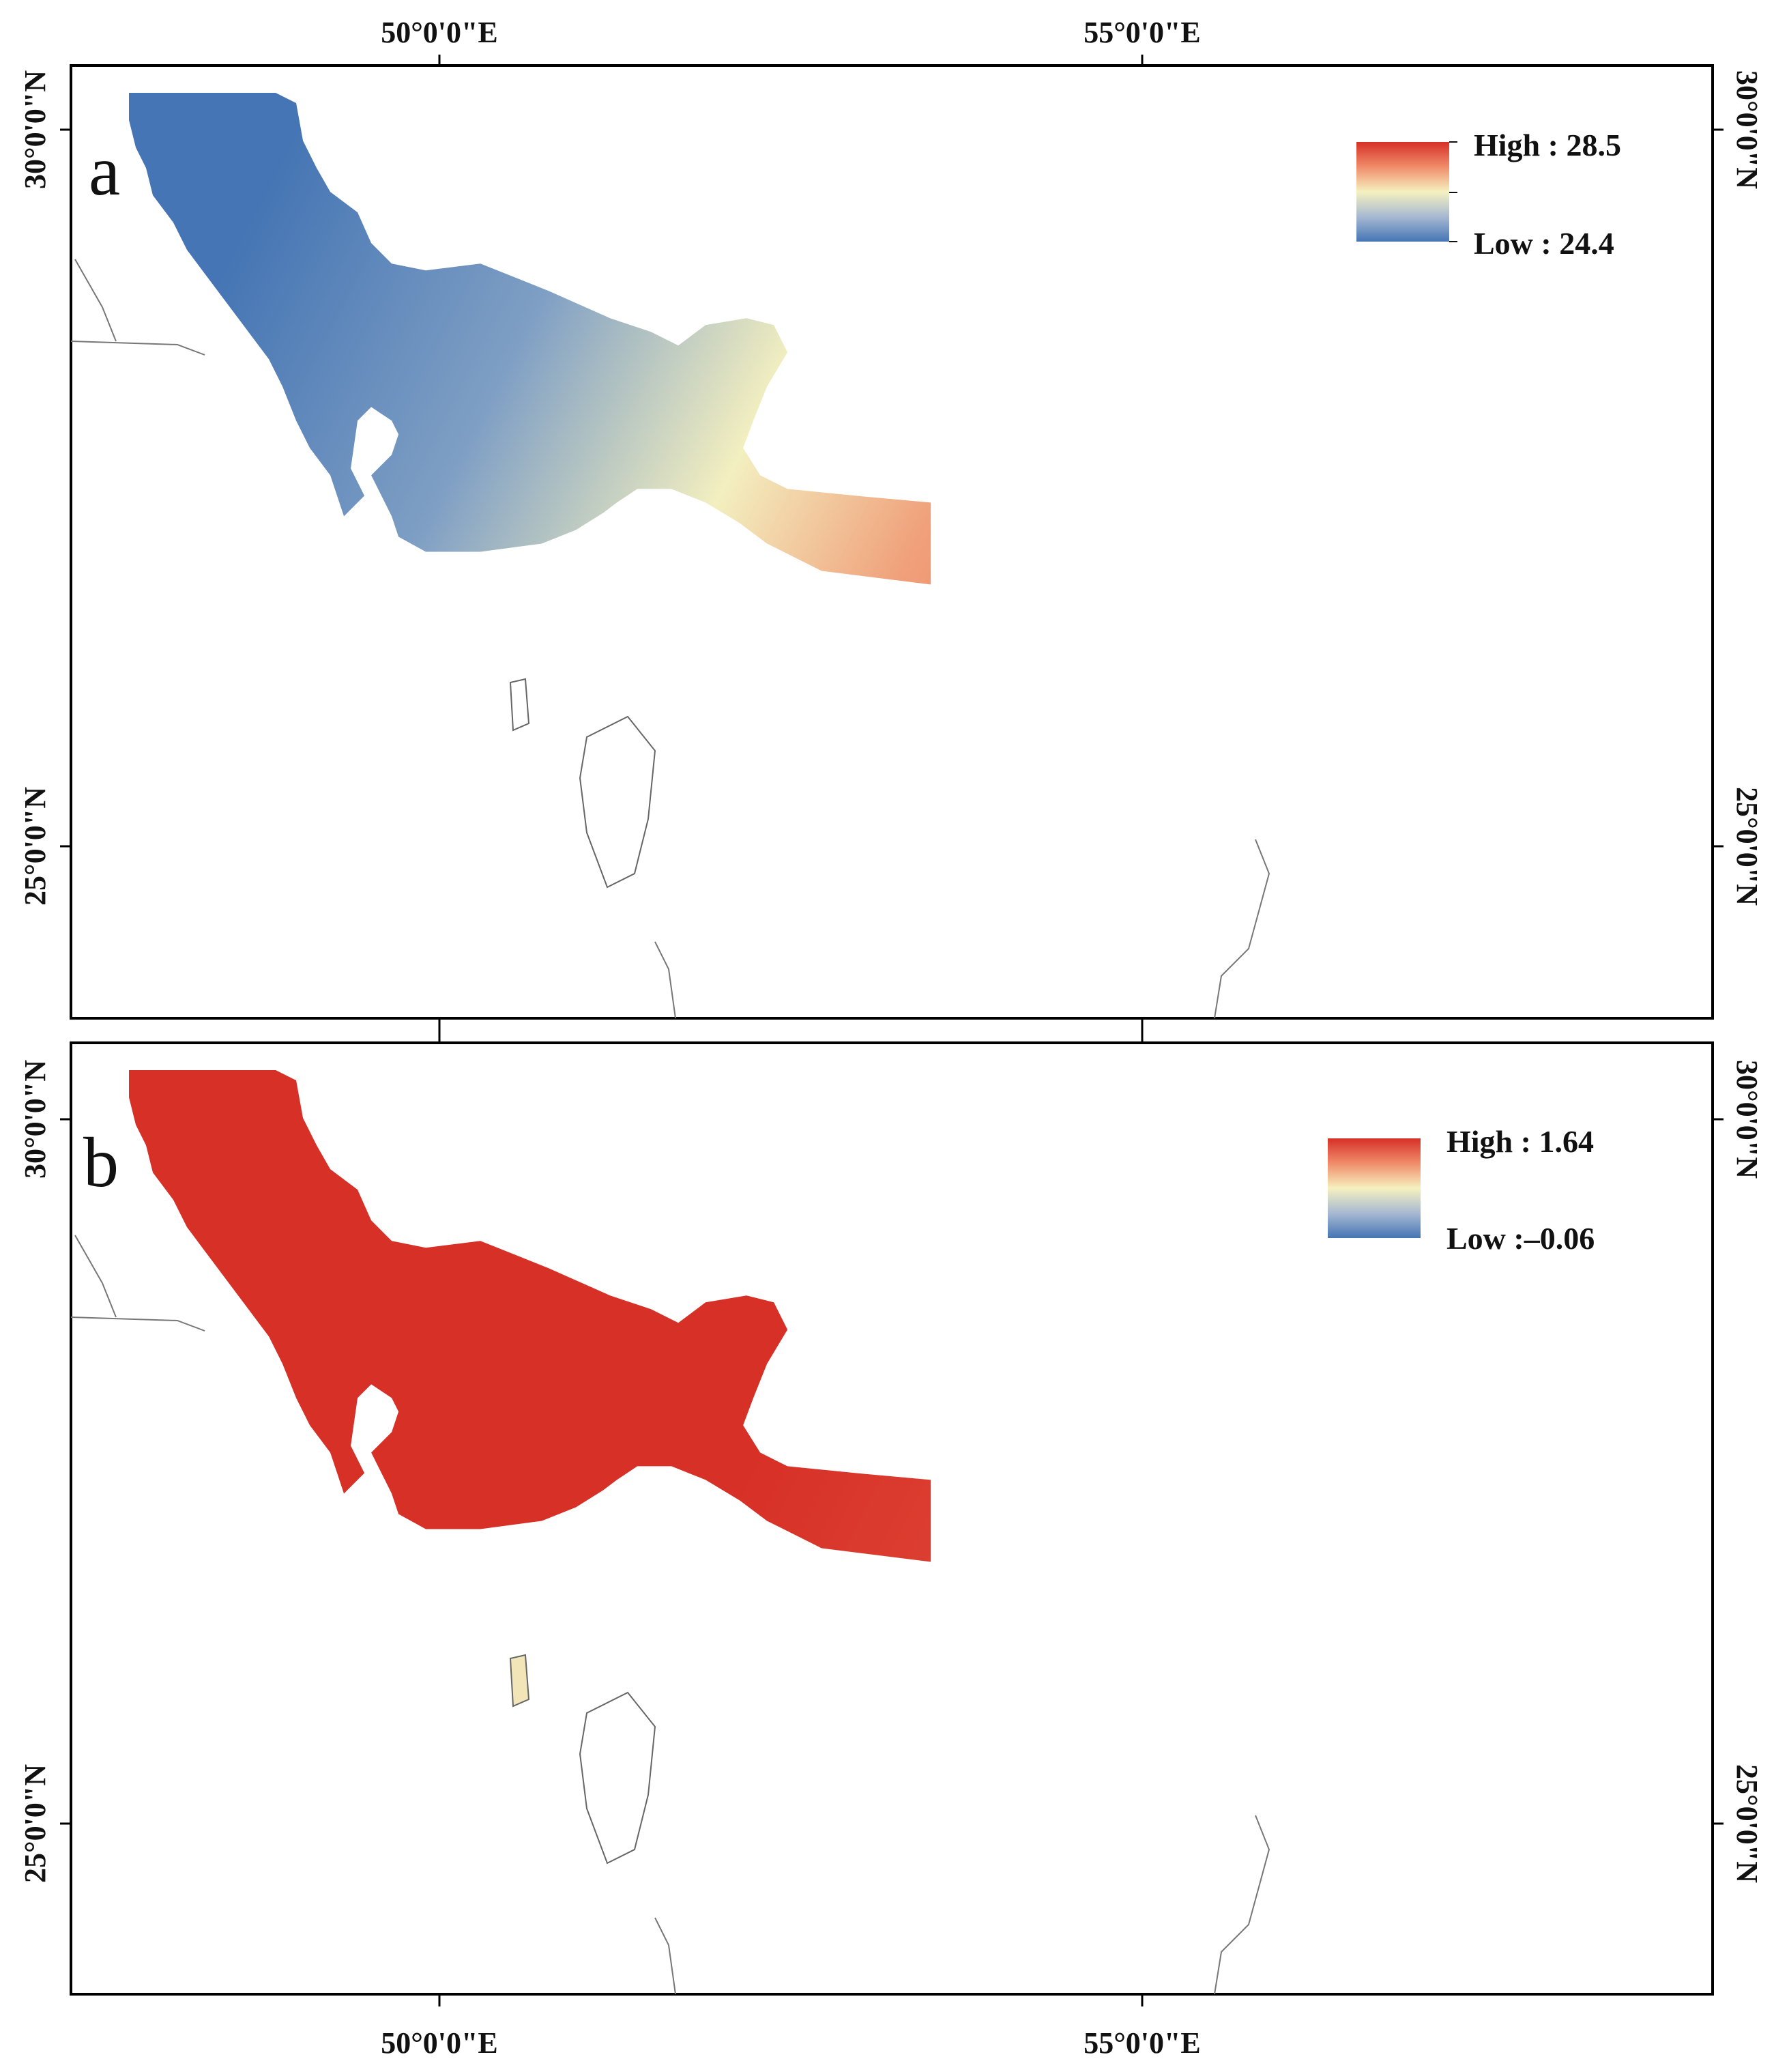  I want to click on panel-a-legend-ramp, so click(1402, 192).